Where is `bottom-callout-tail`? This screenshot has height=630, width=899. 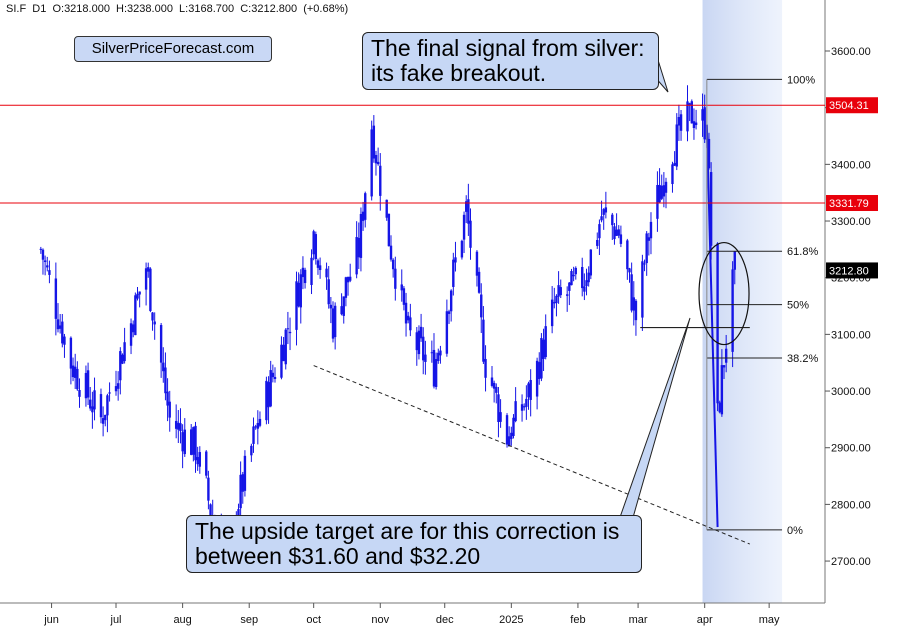 bottom-callout-tail is located at coordinates (651, 429).